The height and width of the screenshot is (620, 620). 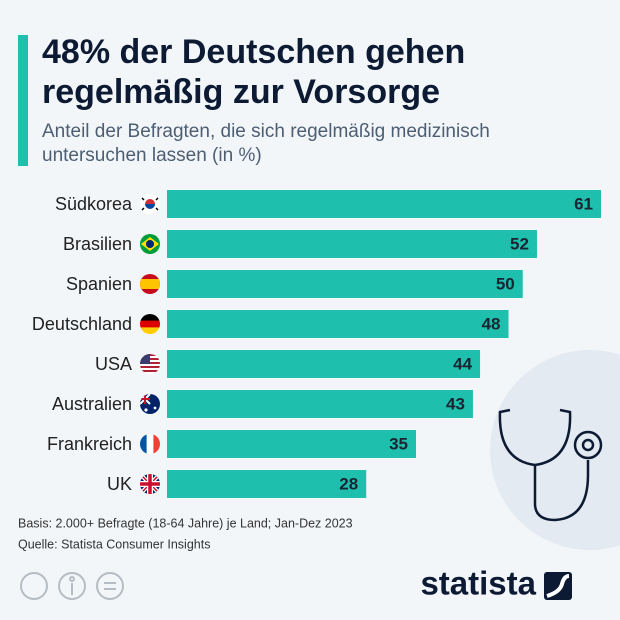 What do you see at coordinates (114, 544) in the screenshot?
I see `note: Quelle: Statista Consumer Insights` at bounding box center [114, 544].